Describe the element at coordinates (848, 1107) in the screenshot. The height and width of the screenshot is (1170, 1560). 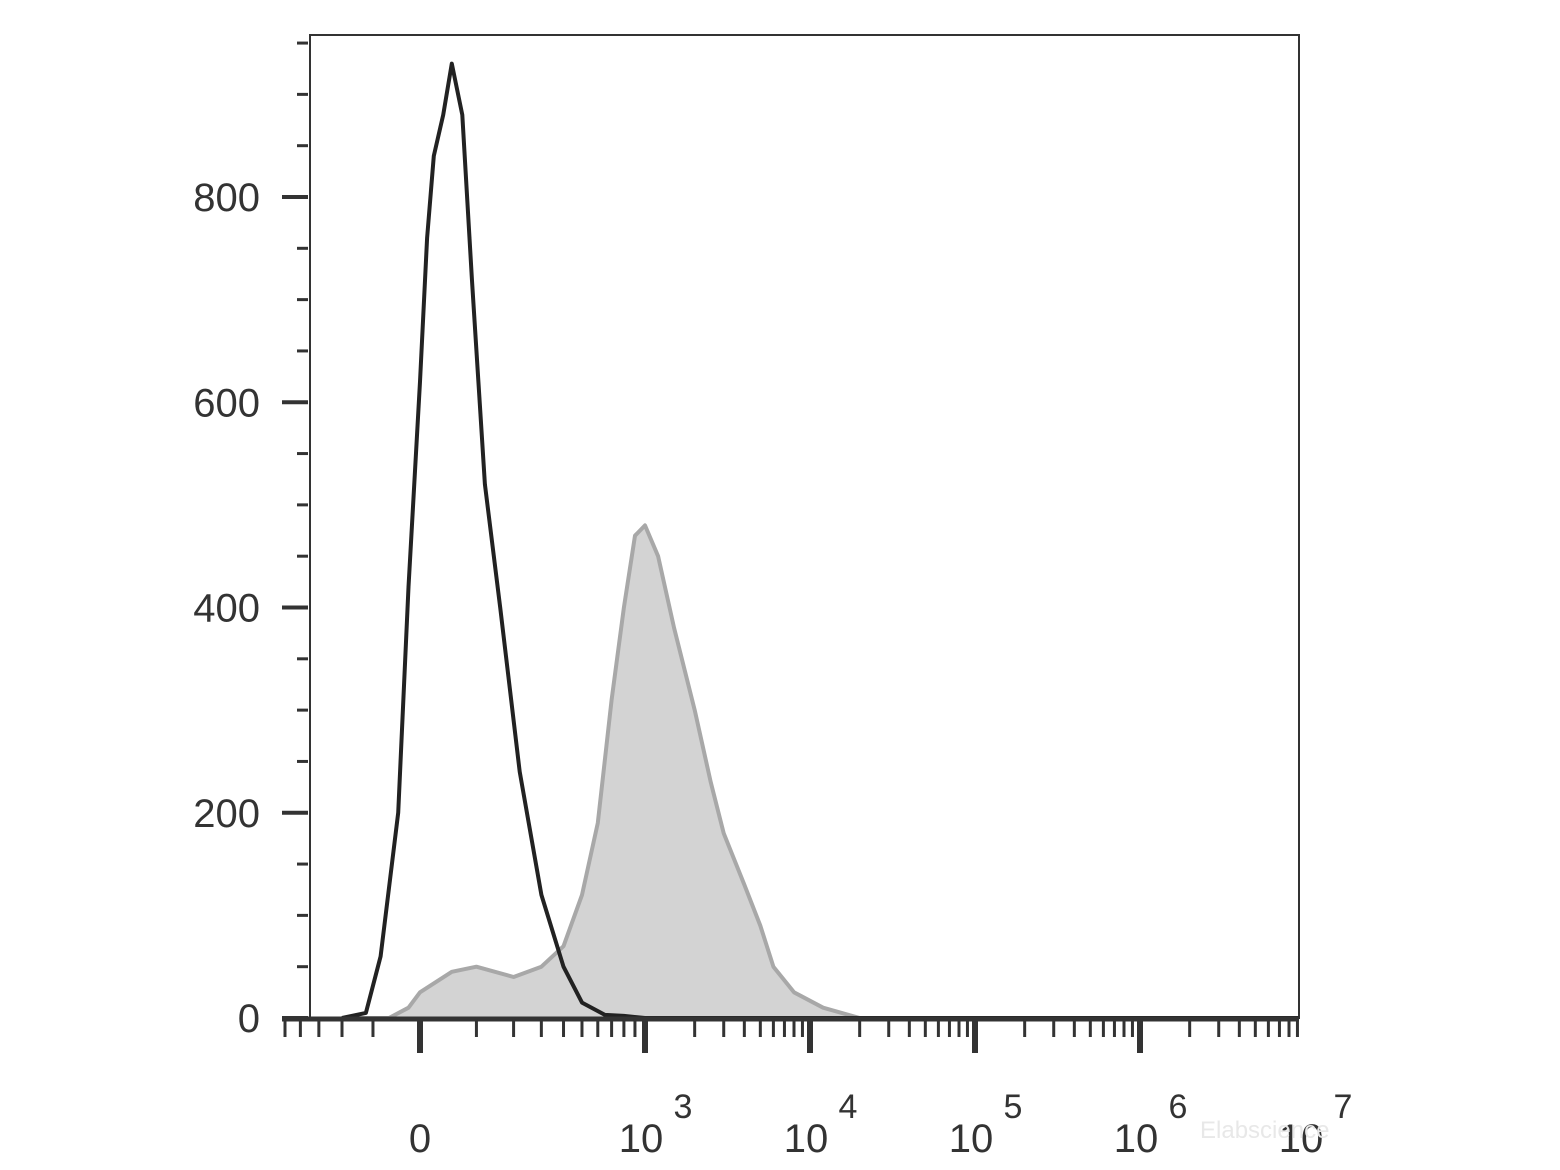
I see `x-tick-exponent: 4` at that location.